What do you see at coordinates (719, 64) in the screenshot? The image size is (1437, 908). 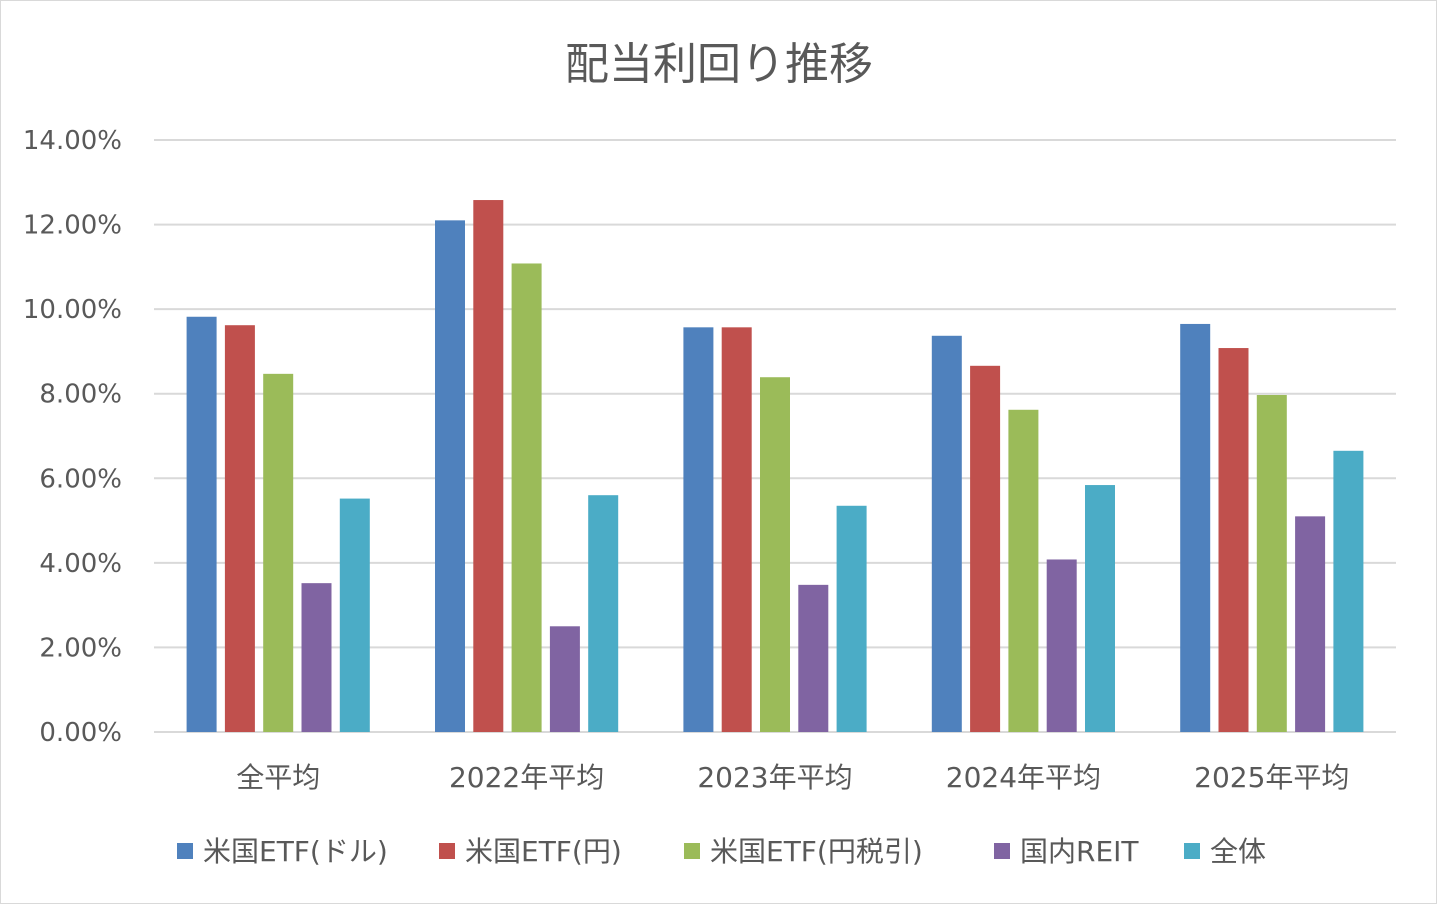 I see `chart-title: 配当利回り推移` at bounding box center [719, 64].